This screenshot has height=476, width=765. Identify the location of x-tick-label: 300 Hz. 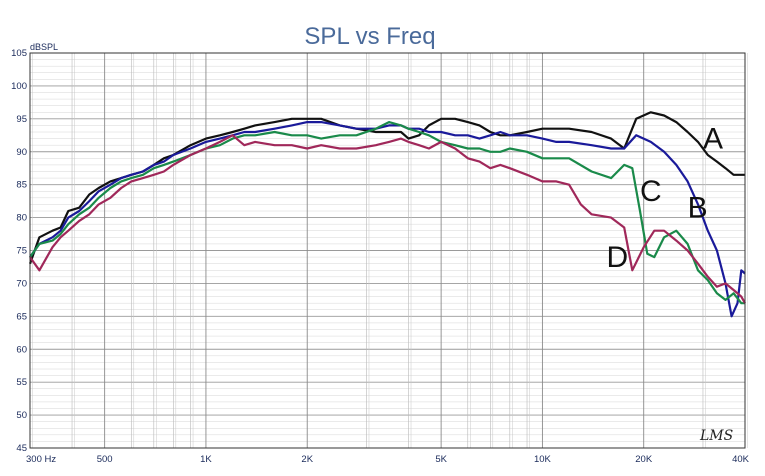
(41, 459).